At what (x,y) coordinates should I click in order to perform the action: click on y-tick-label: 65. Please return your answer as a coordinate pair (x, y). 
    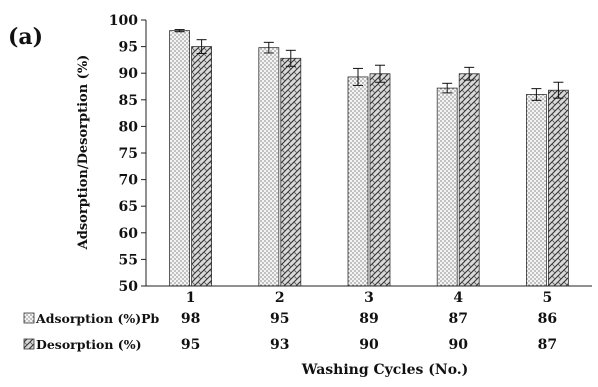
    Looking at the image, I should click on (128, 207).